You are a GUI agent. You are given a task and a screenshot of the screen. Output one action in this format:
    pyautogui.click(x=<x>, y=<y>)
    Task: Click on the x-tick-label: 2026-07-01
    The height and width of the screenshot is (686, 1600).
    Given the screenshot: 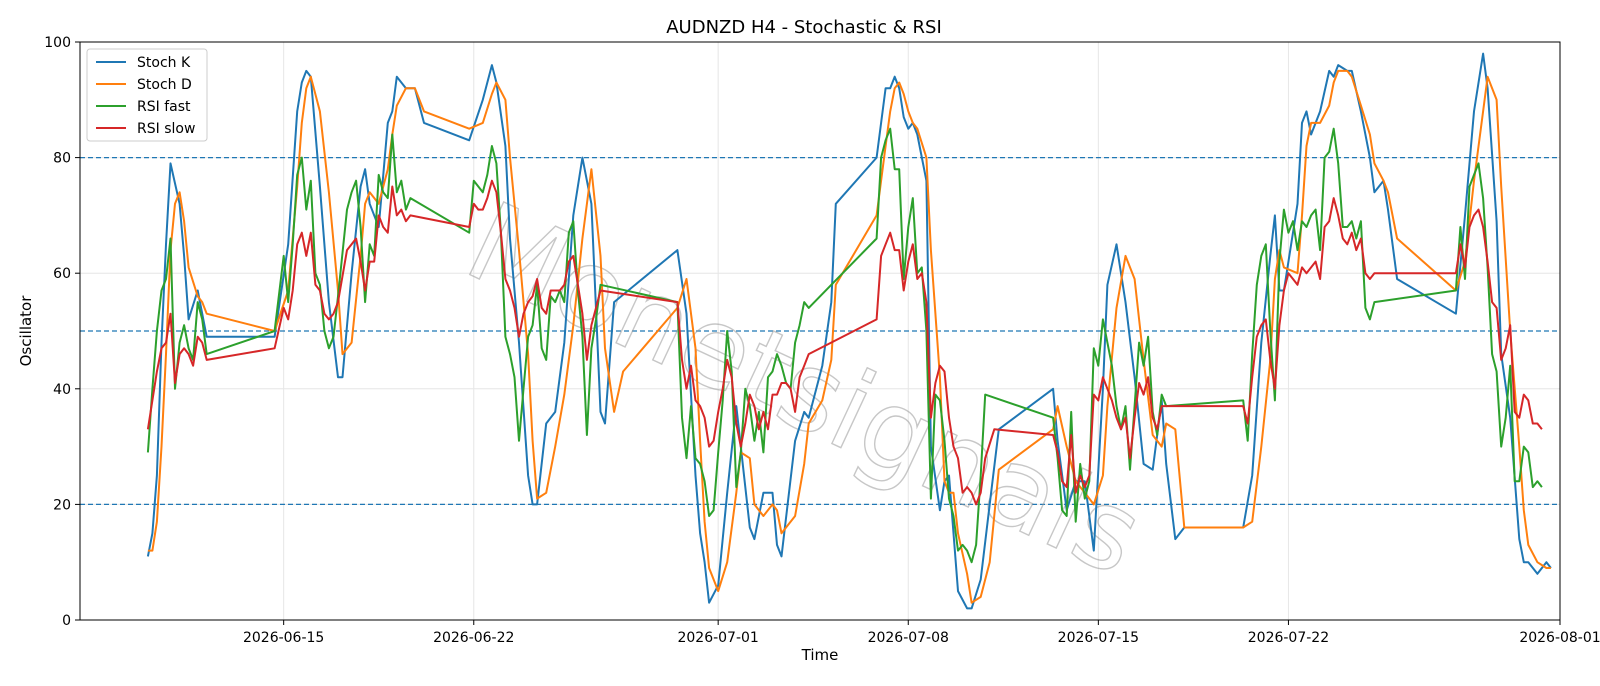 What is the action you would take?
    pyautogui.click(x=717, y=638)
    